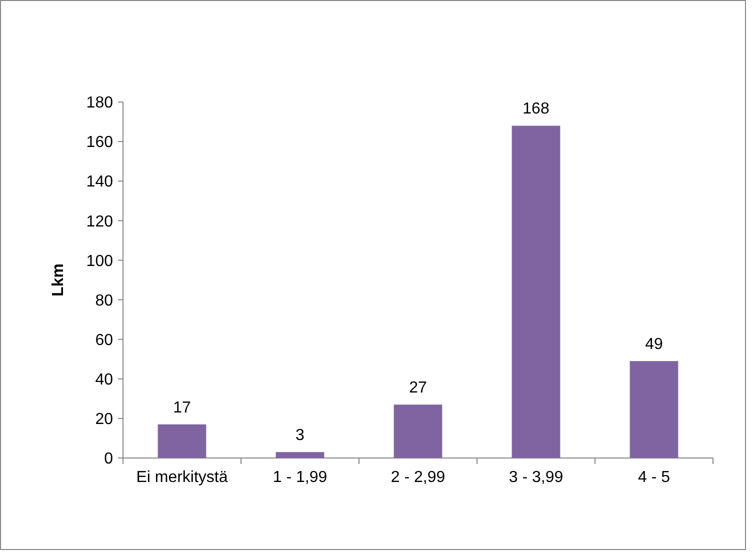 The image size is (754, 556). Describe the element at coordinates (536, 477) in the screenshot. I see `x-tick-label: 3 - 3,99` at that location.